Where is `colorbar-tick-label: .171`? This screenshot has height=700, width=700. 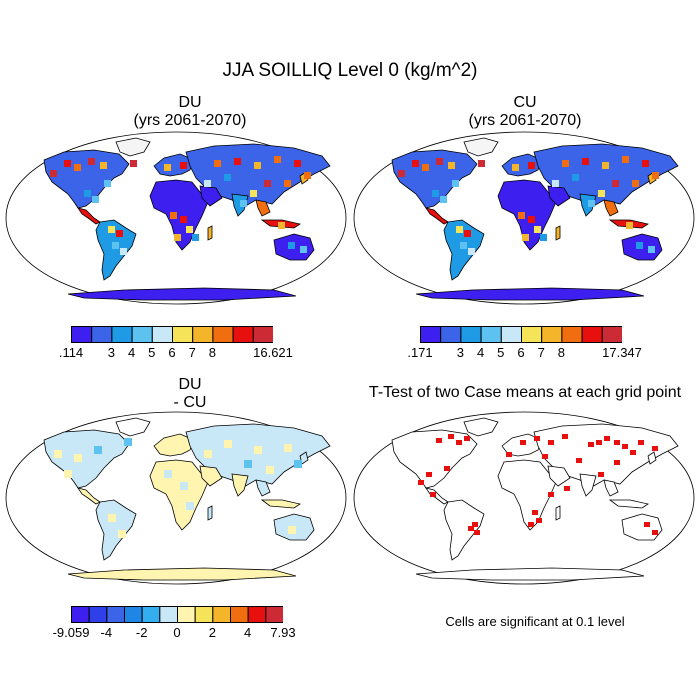
colorbar-tick-label: .171 is located at coordinates (420, 352).